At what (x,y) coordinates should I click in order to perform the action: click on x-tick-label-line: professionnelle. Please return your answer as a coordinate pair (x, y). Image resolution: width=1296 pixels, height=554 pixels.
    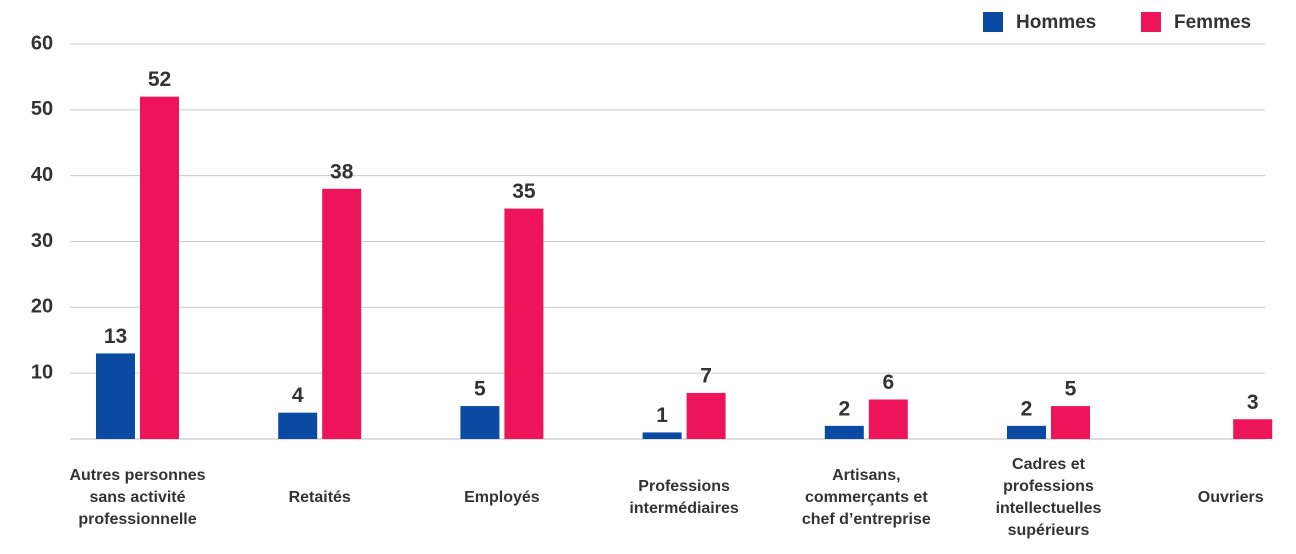
    Looking at the image, I should click on (137, 519).